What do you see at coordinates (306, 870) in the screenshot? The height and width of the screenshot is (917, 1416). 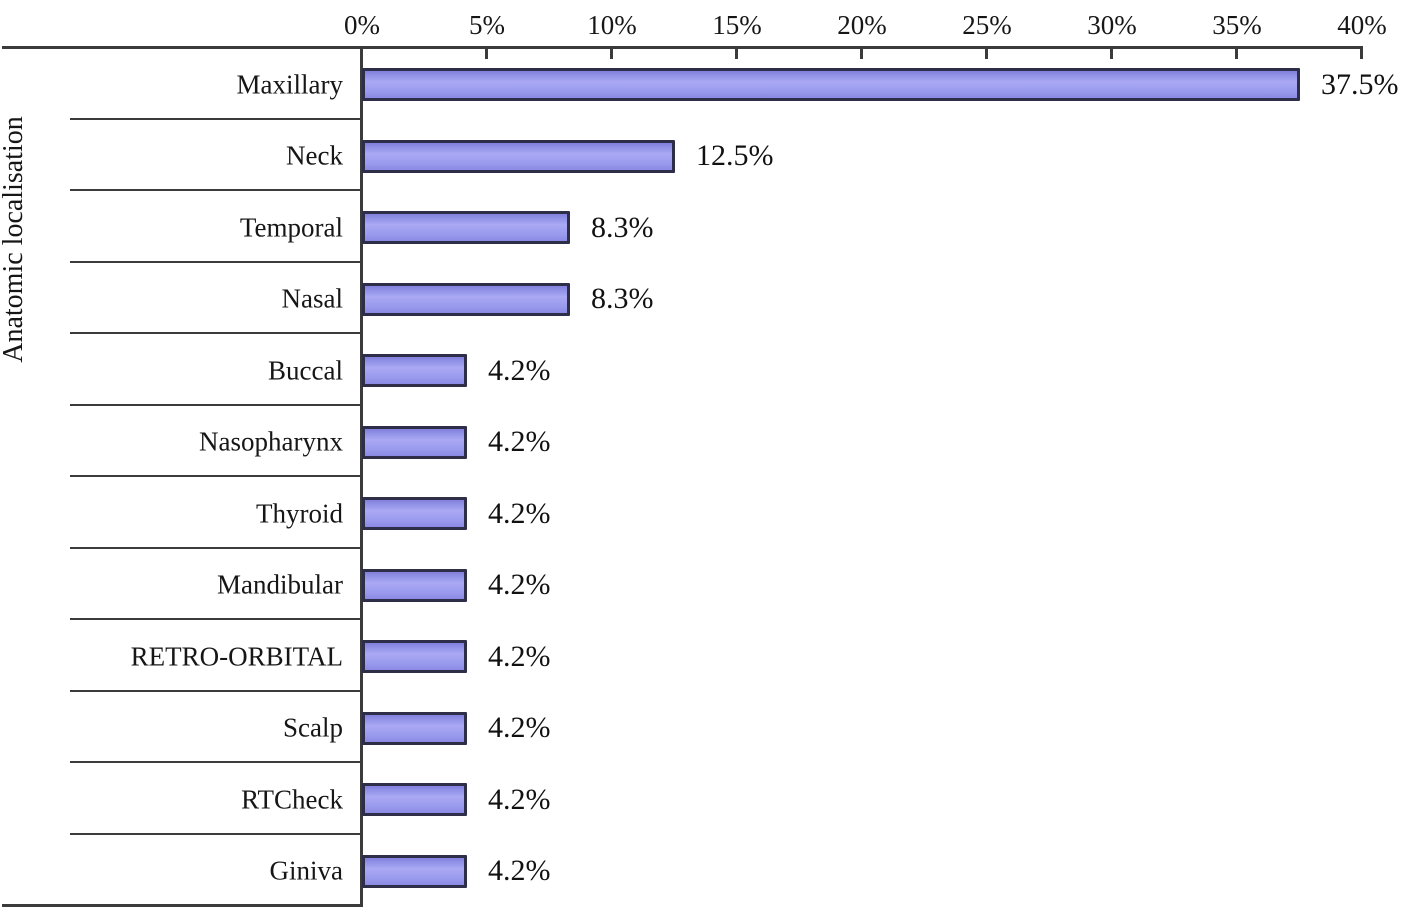 I see `category-label: Giniva` at bounding box center [306, 870].